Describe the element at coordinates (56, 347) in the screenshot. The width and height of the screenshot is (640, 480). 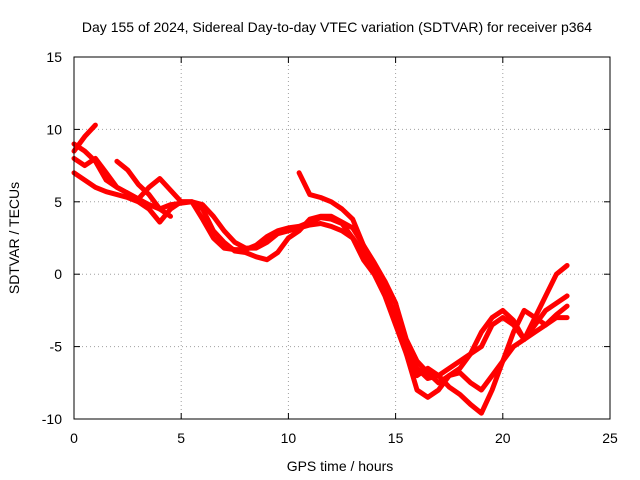
I see `y-tick-label: -5` at that location.